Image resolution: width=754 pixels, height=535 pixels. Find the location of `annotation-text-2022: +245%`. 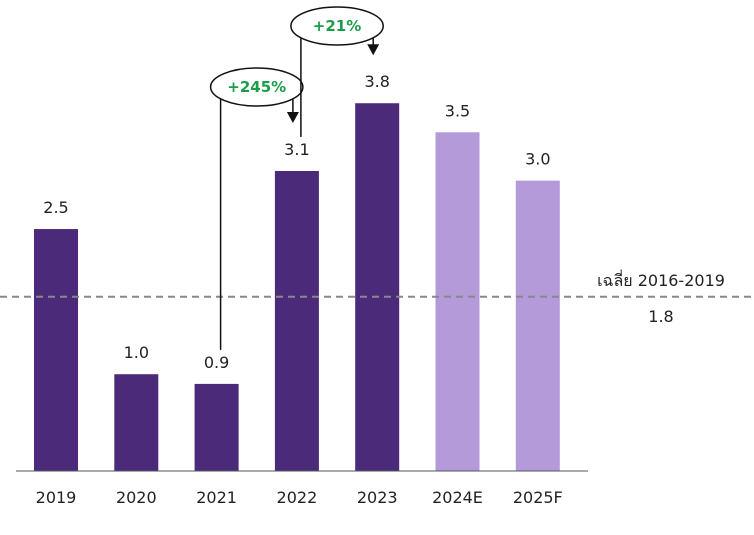

annotation-text-2022: +245% is located at coordinates (256, 87).